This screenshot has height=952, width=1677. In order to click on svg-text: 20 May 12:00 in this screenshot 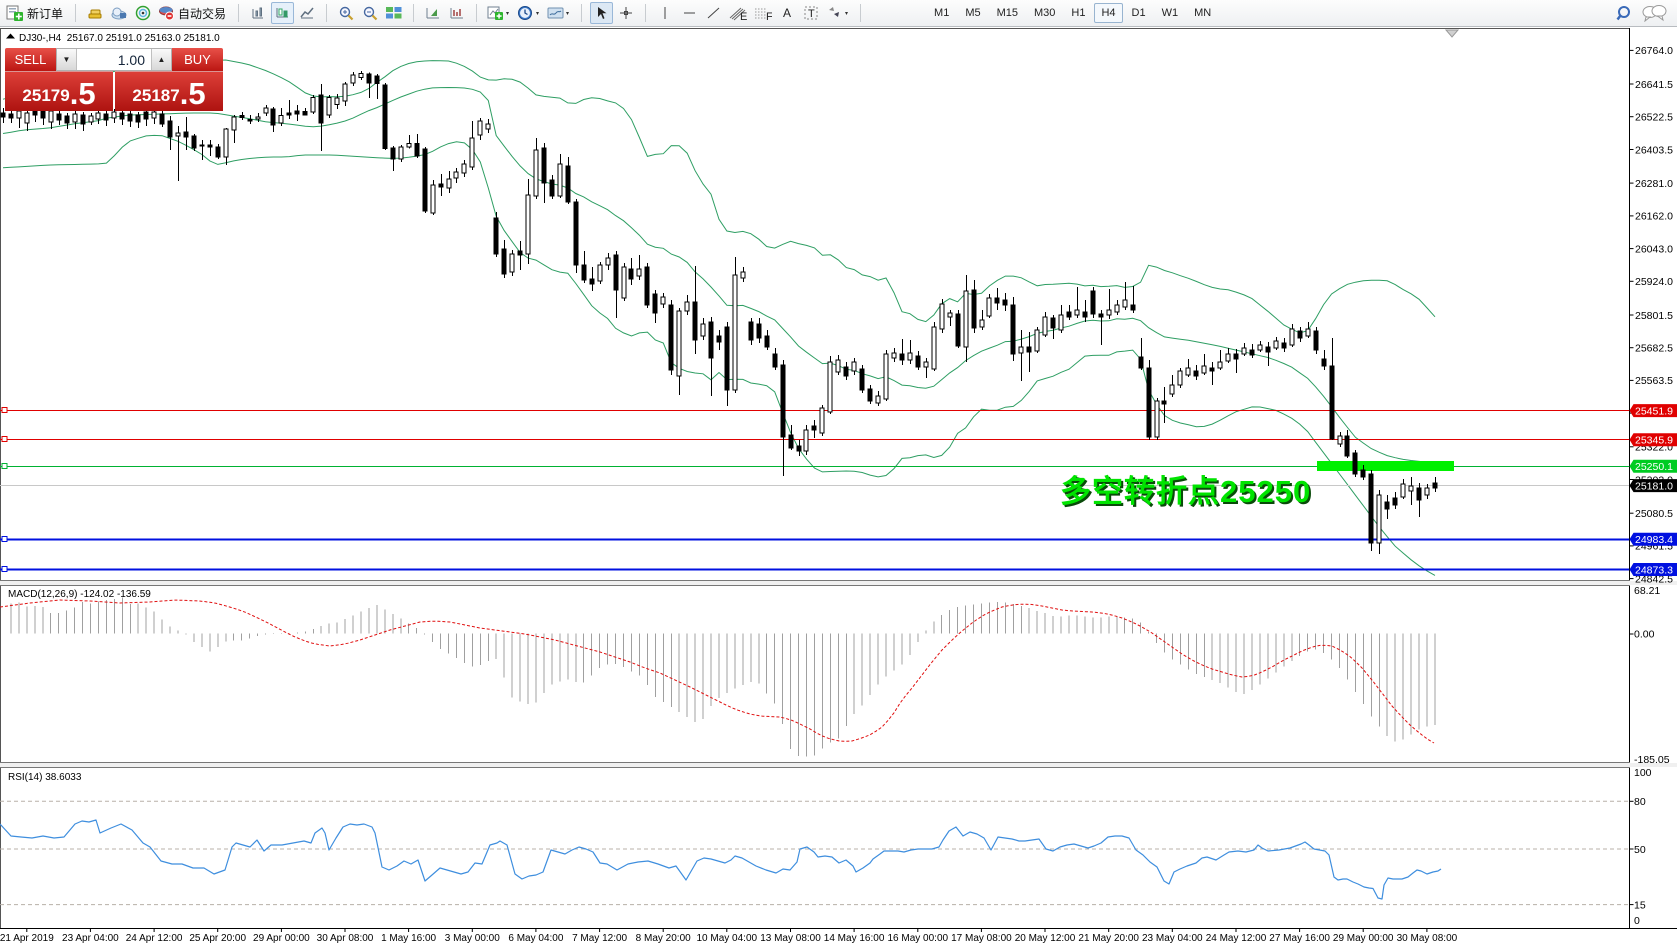, I will do `click(1045, 938)`.